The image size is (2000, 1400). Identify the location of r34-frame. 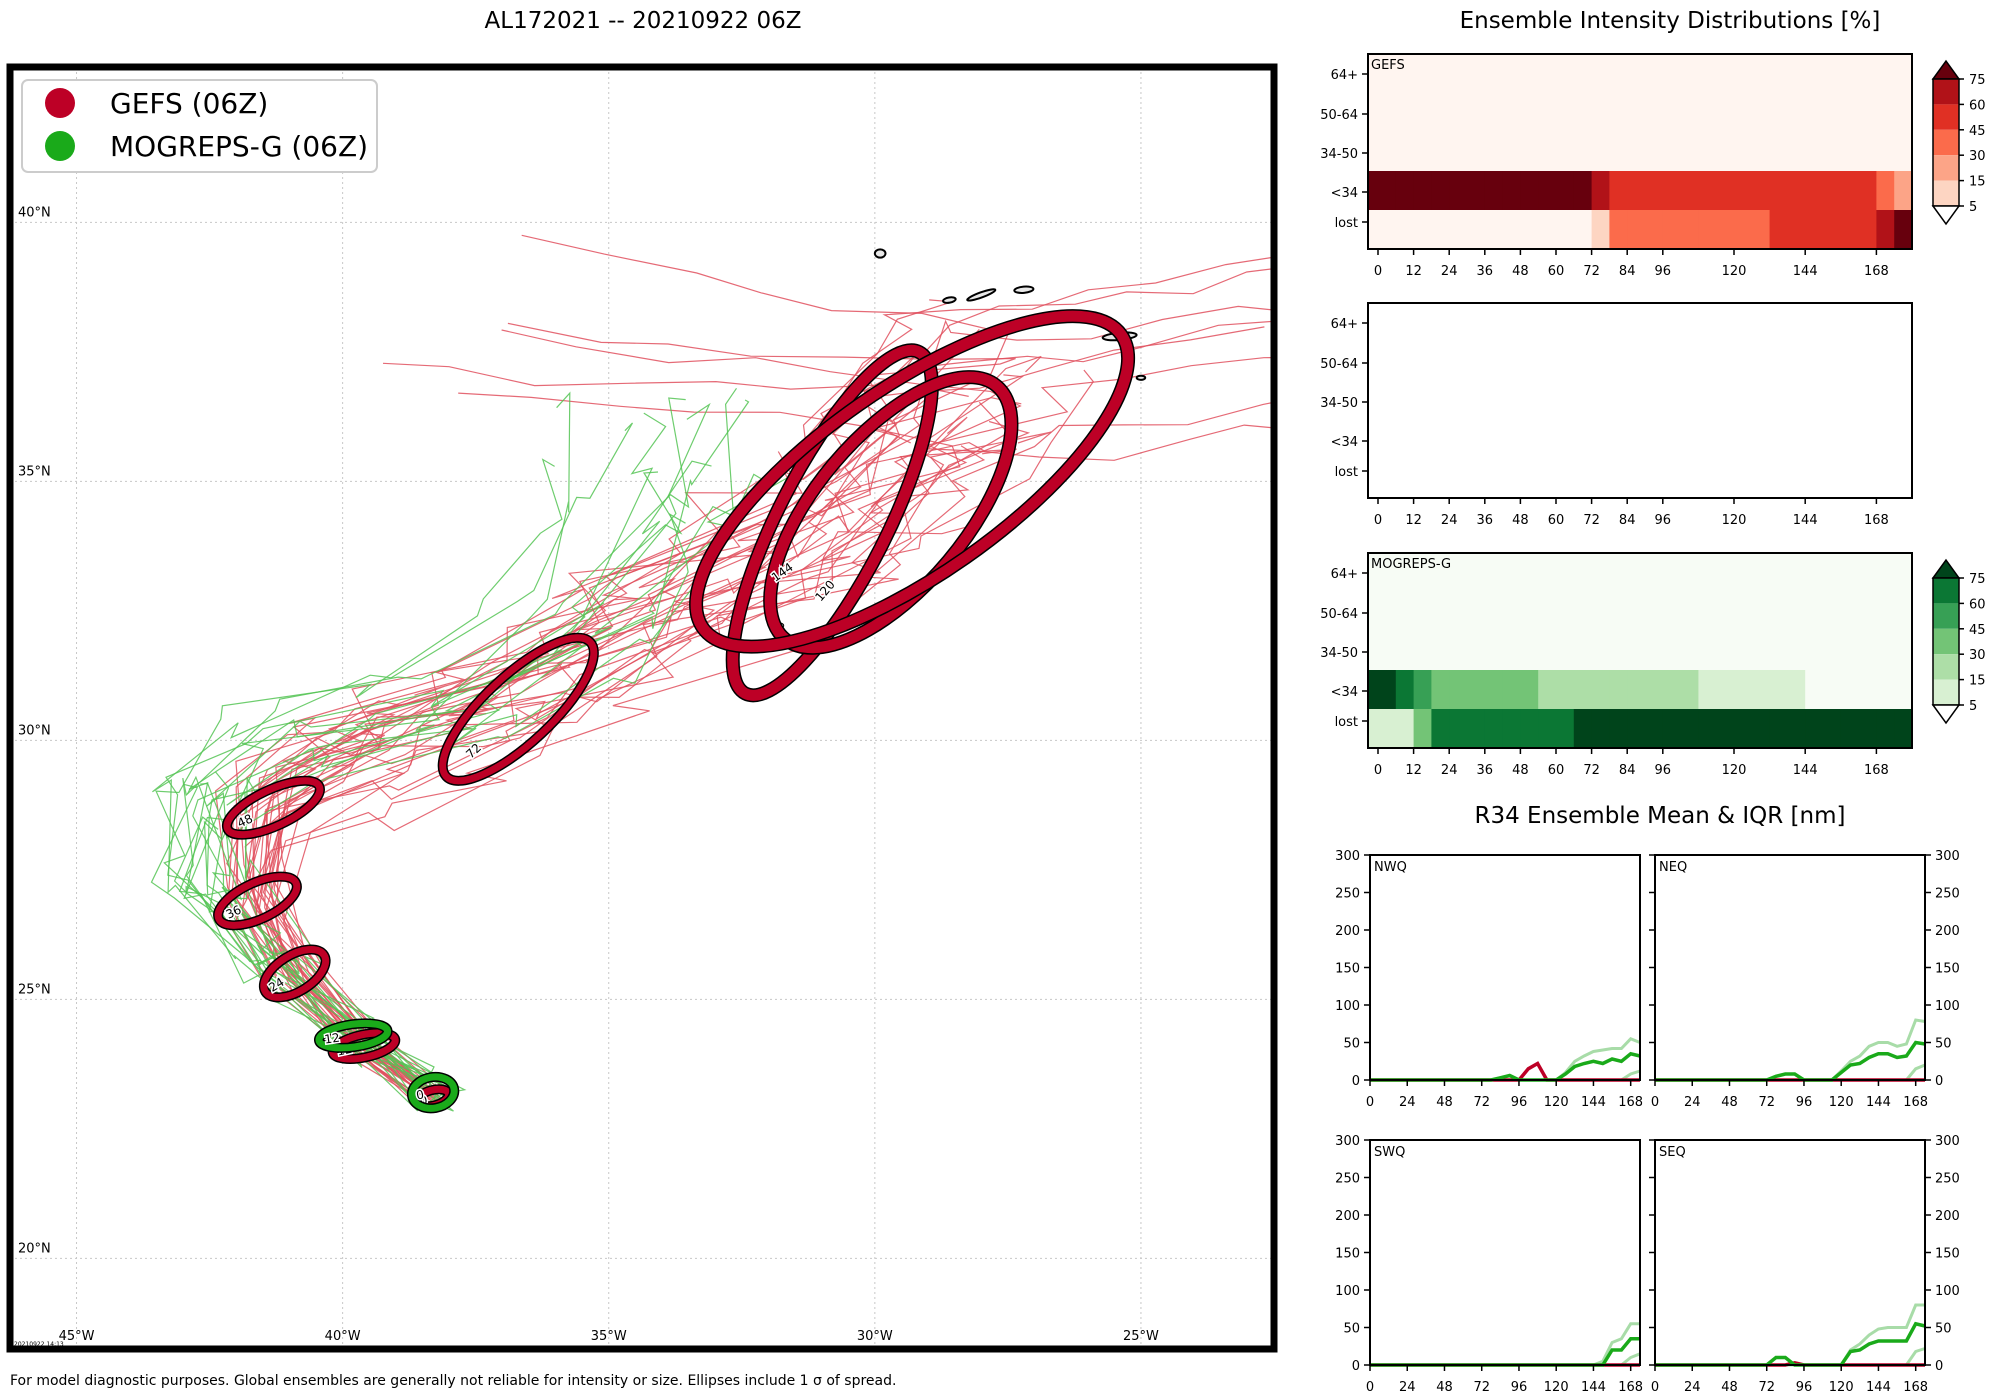
(1505, 967).